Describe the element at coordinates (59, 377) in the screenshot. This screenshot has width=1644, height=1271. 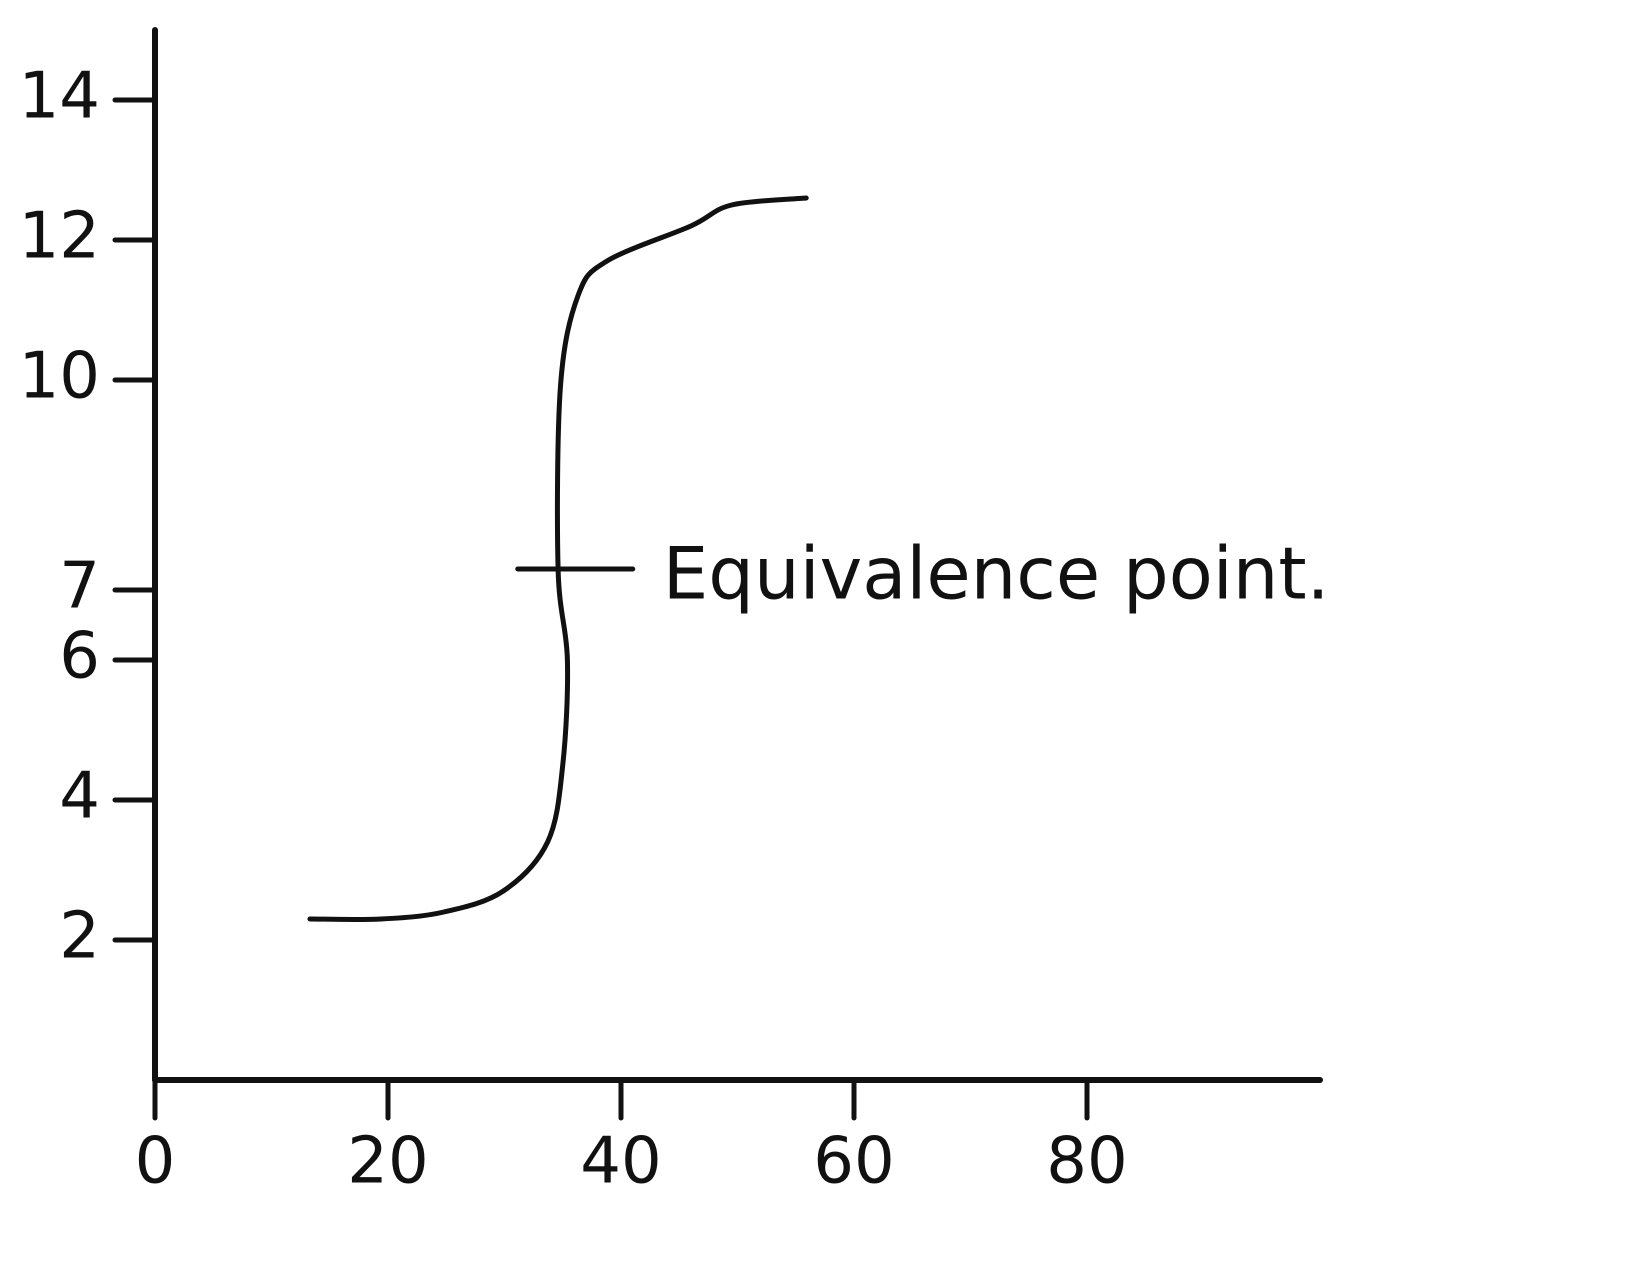
I see `y-tick-label: 10` at that location.